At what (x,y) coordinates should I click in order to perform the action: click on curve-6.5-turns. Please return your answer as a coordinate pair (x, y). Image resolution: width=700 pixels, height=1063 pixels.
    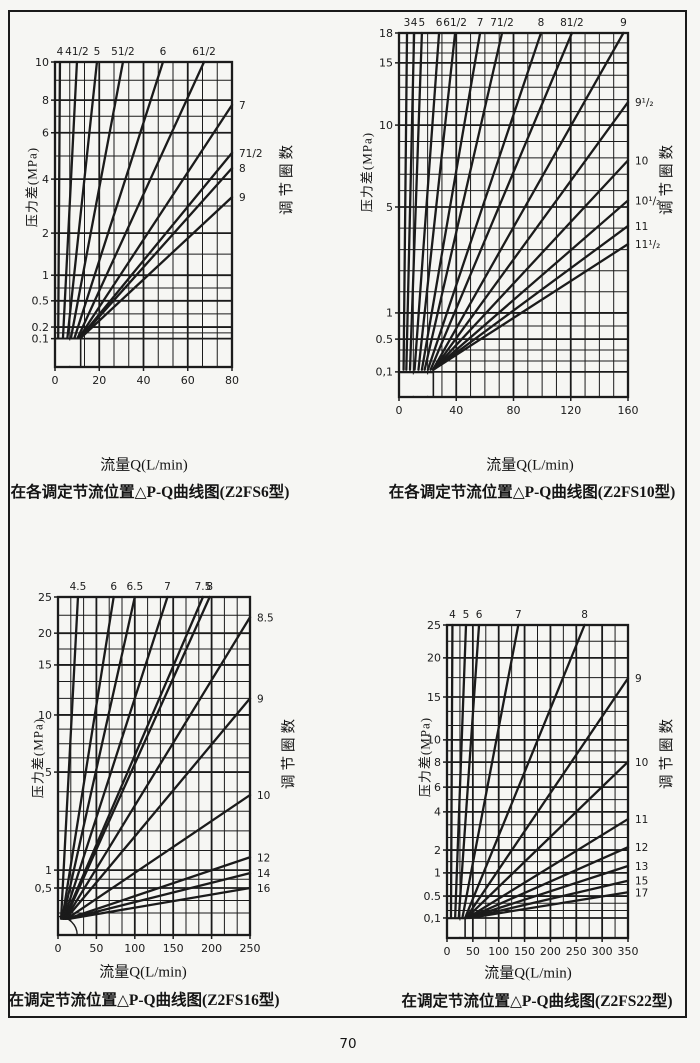
    Looking at the image, I should click on (98, 757).